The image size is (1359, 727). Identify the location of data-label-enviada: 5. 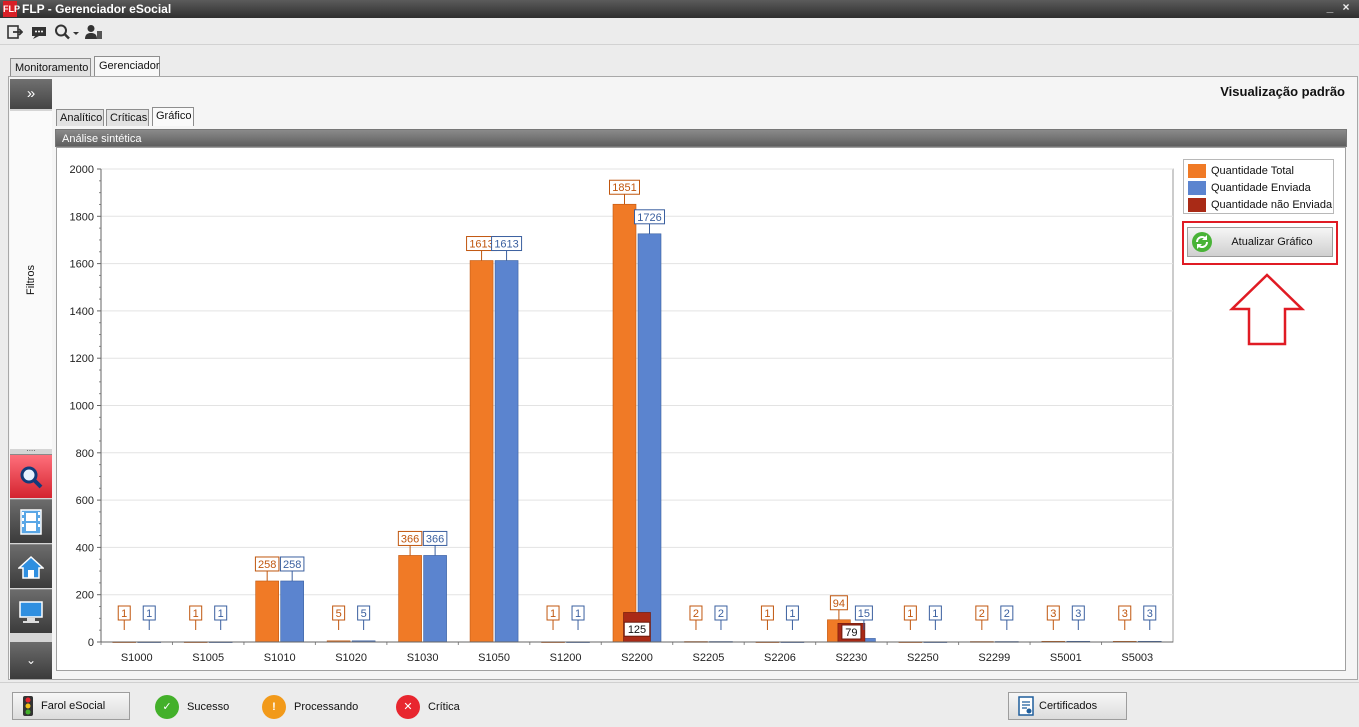
(364, 614).